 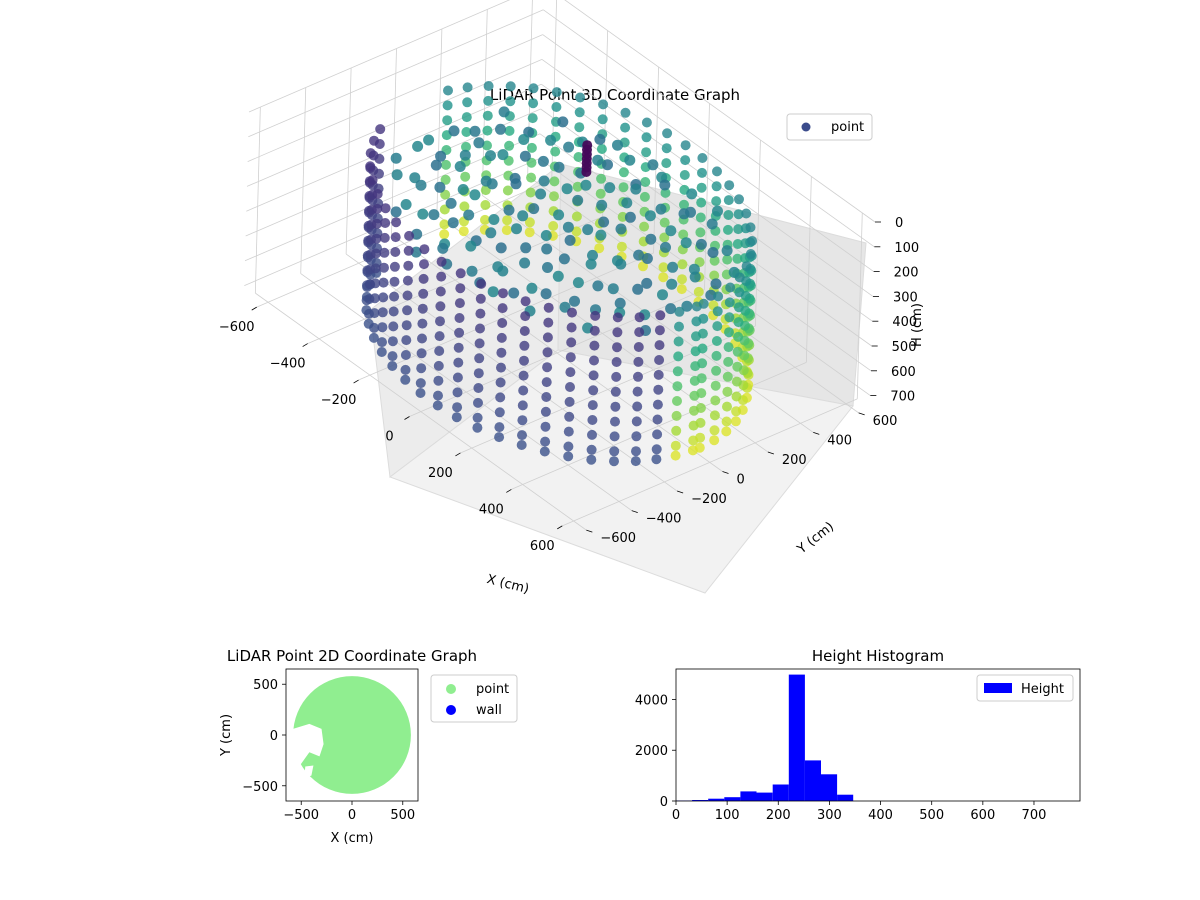 I want to click on x-tick-label: 700, so click(x=1034, y=815).